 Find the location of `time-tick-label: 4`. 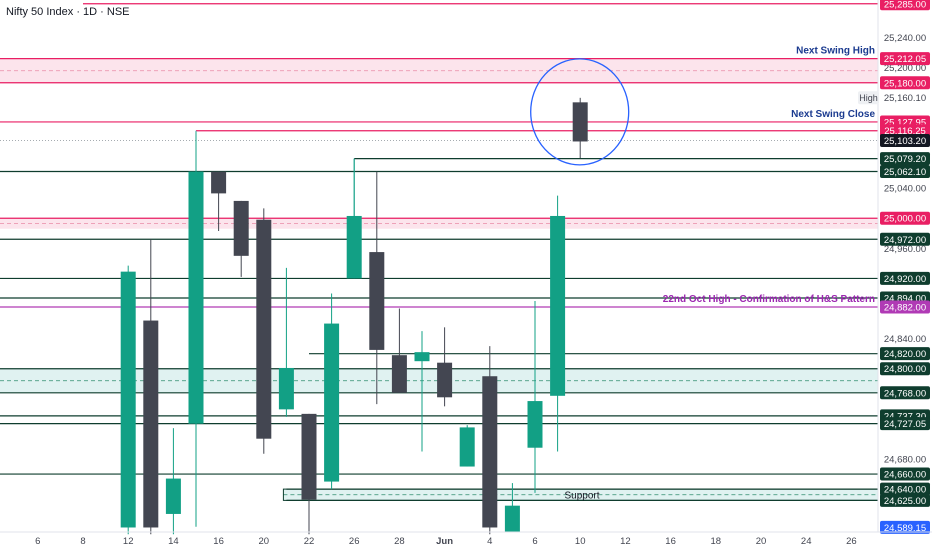

time-tick-label: 4 is located at coordinates (489, 541).